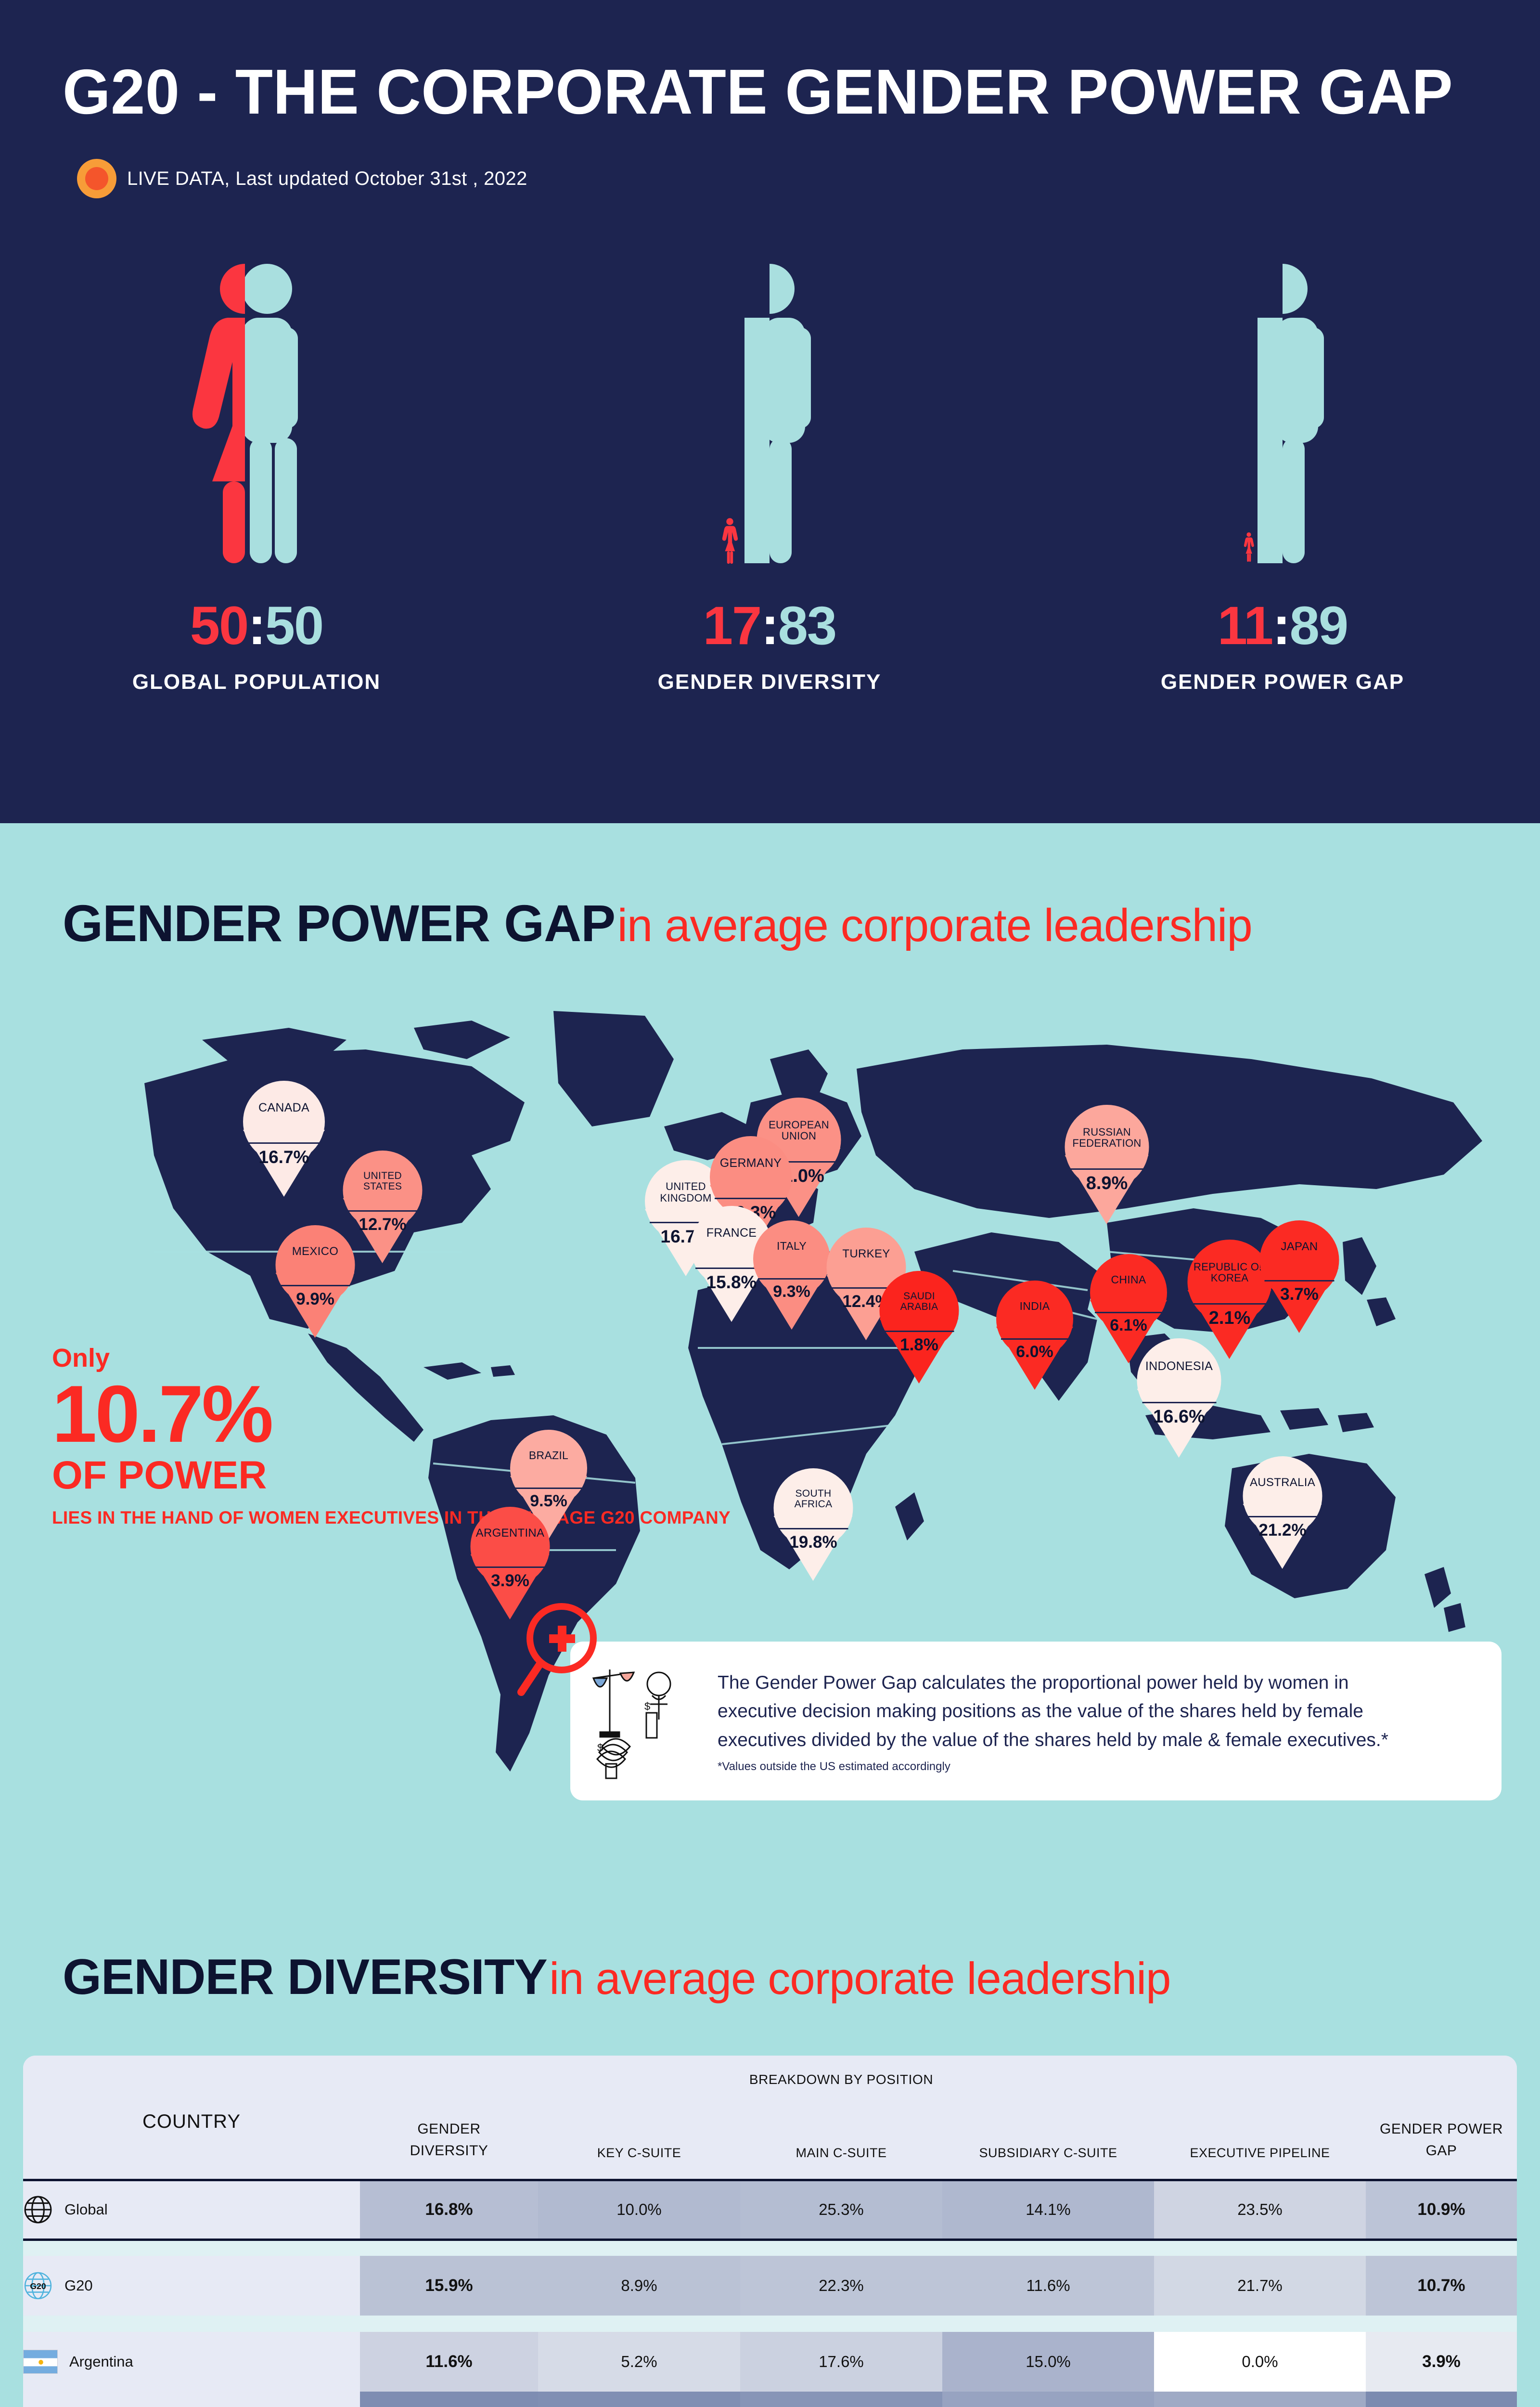 The width and height of the screenshot is (1540, 2407). Describe the element at coordinates (1282, 1512) in the screenshot. I see `map-pin-australia: AUSTRALIA 21.2%` at that location.